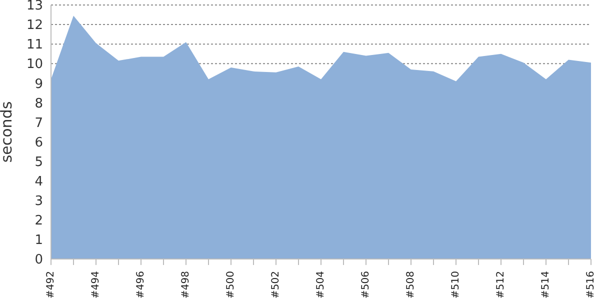  I want to click on y-tick-label: 6, so click(38, 142).